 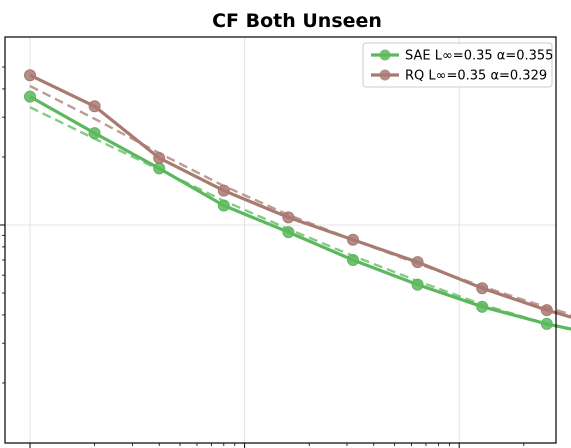 I want to click on legend-label: RQ L∞=0.35 α=0.329, so click(x=476, y=76).